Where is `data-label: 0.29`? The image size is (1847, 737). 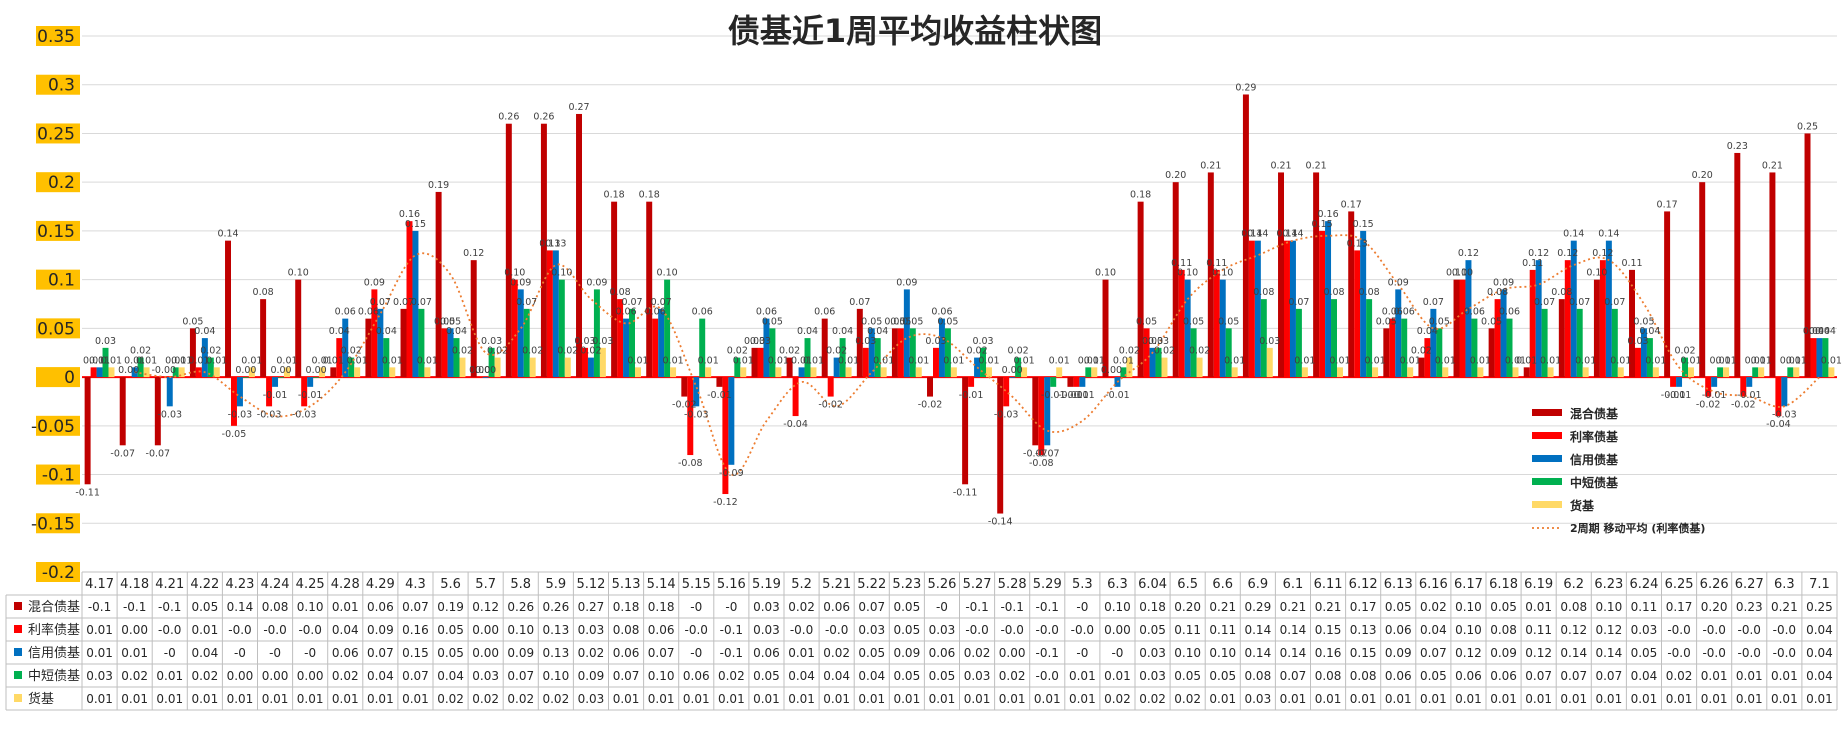 data-label: 0.29 is located at coordinates (1245, 87).